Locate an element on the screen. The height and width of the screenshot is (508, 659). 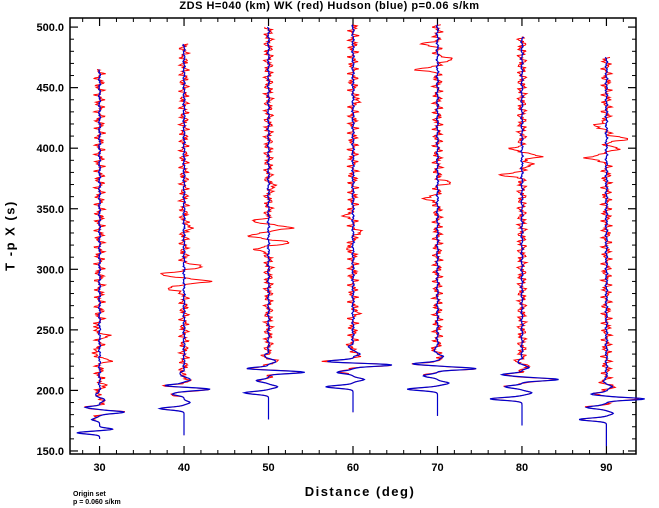
x-tick-label: 60 is located at coordinates (353, 468).